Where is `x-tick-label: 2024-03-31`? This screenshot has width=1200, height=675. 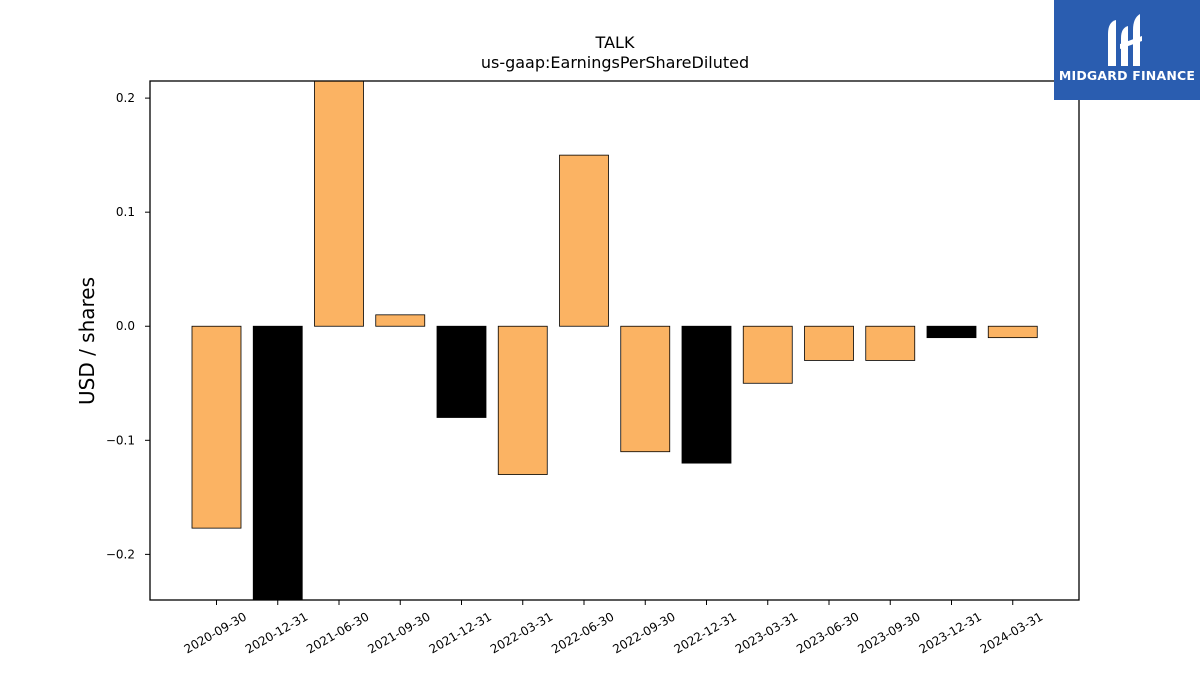
x-tick-label: 2024-03-31 is located at coordinates (1011, 632).